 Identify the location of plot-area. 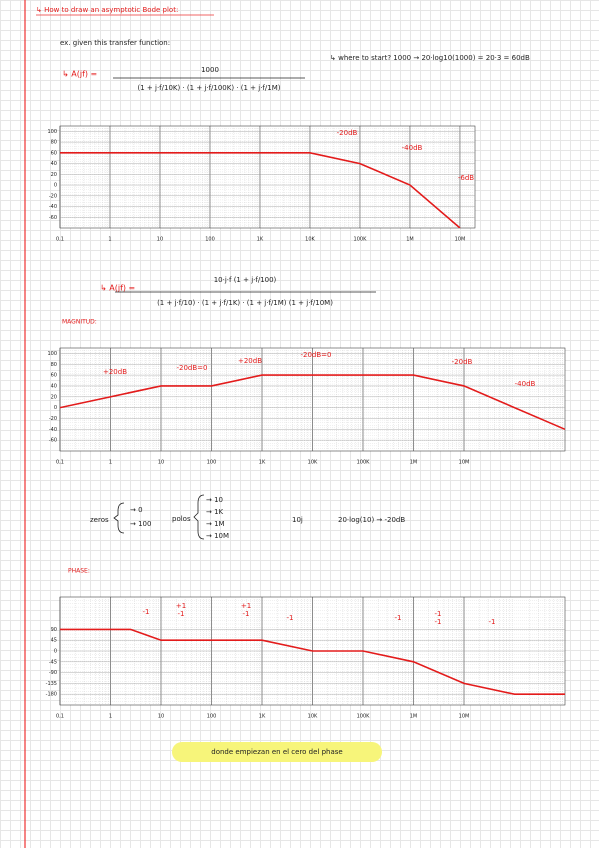
(267, 177).